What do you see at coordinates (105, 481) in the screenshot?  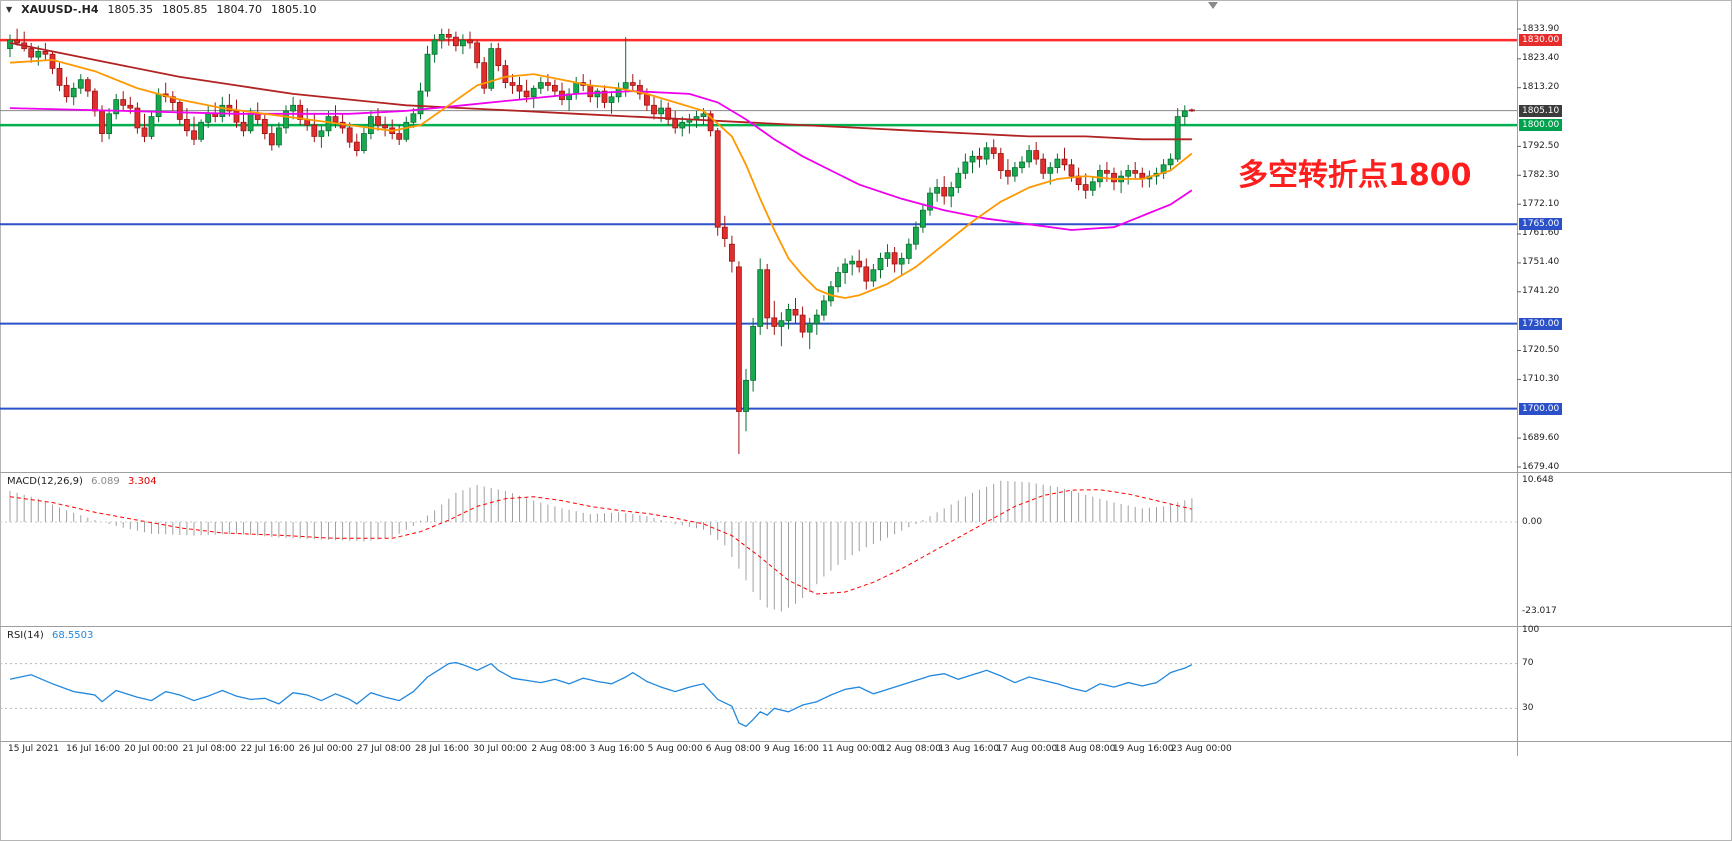 I see `macd-main-value: 6.089` at bounding box center [105, 481].